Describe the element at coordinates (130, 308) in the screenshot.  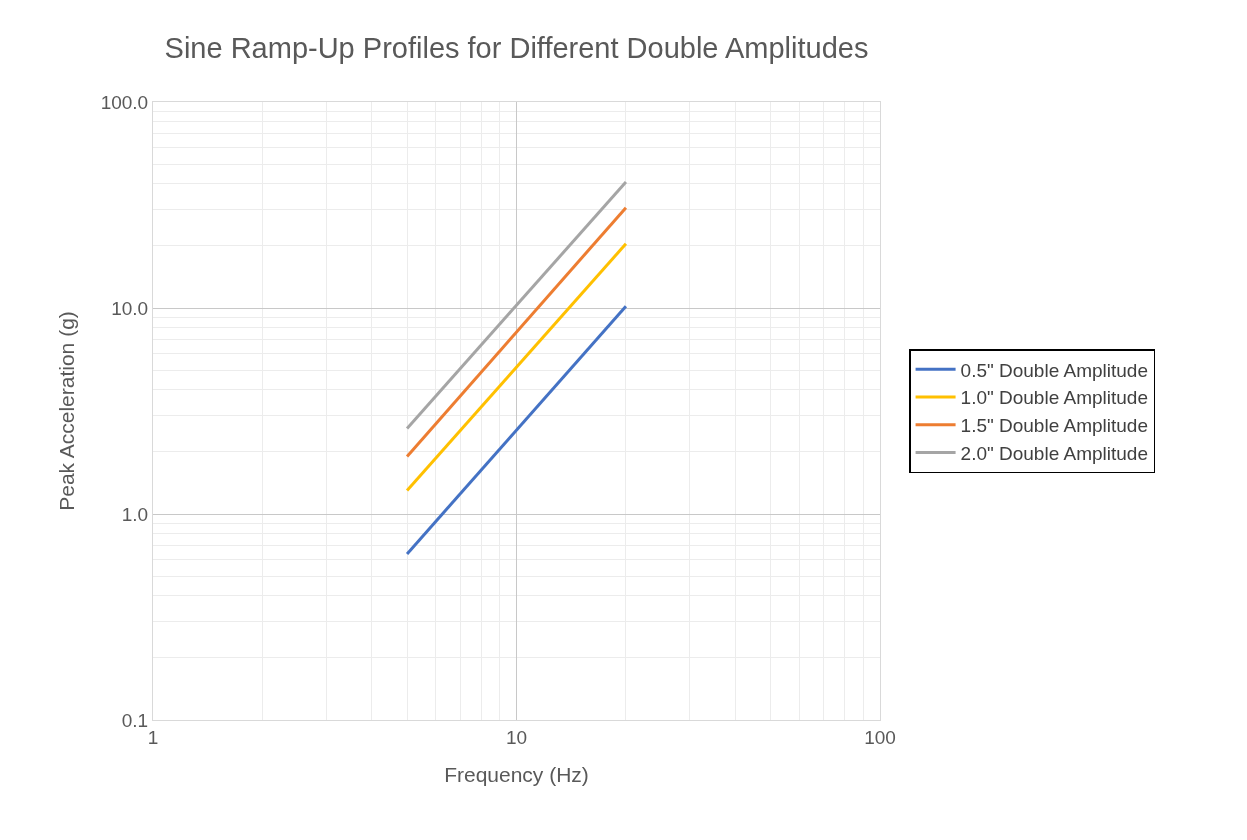
I see `y-tick-label: 10.0` at that location.